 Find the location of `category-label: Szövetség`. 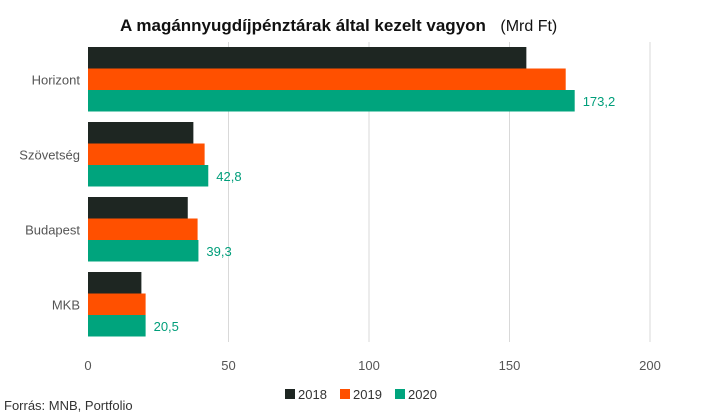

category-label: Szövetség is located at coordinates (49, 154).